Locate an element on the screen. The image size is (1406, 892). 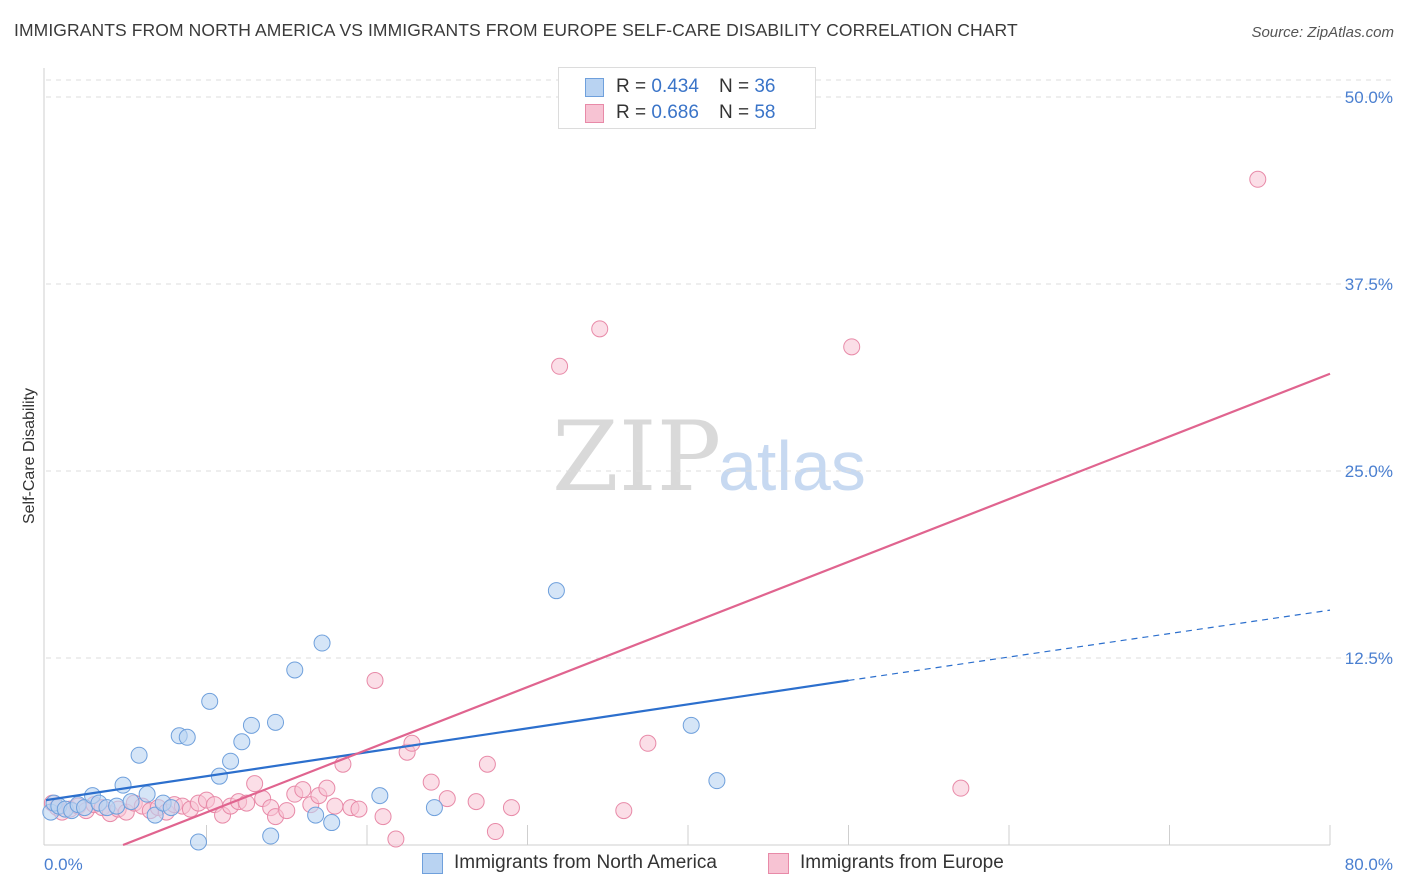
bottom-legend-swatch-blue is located at coordinates (432, 863).